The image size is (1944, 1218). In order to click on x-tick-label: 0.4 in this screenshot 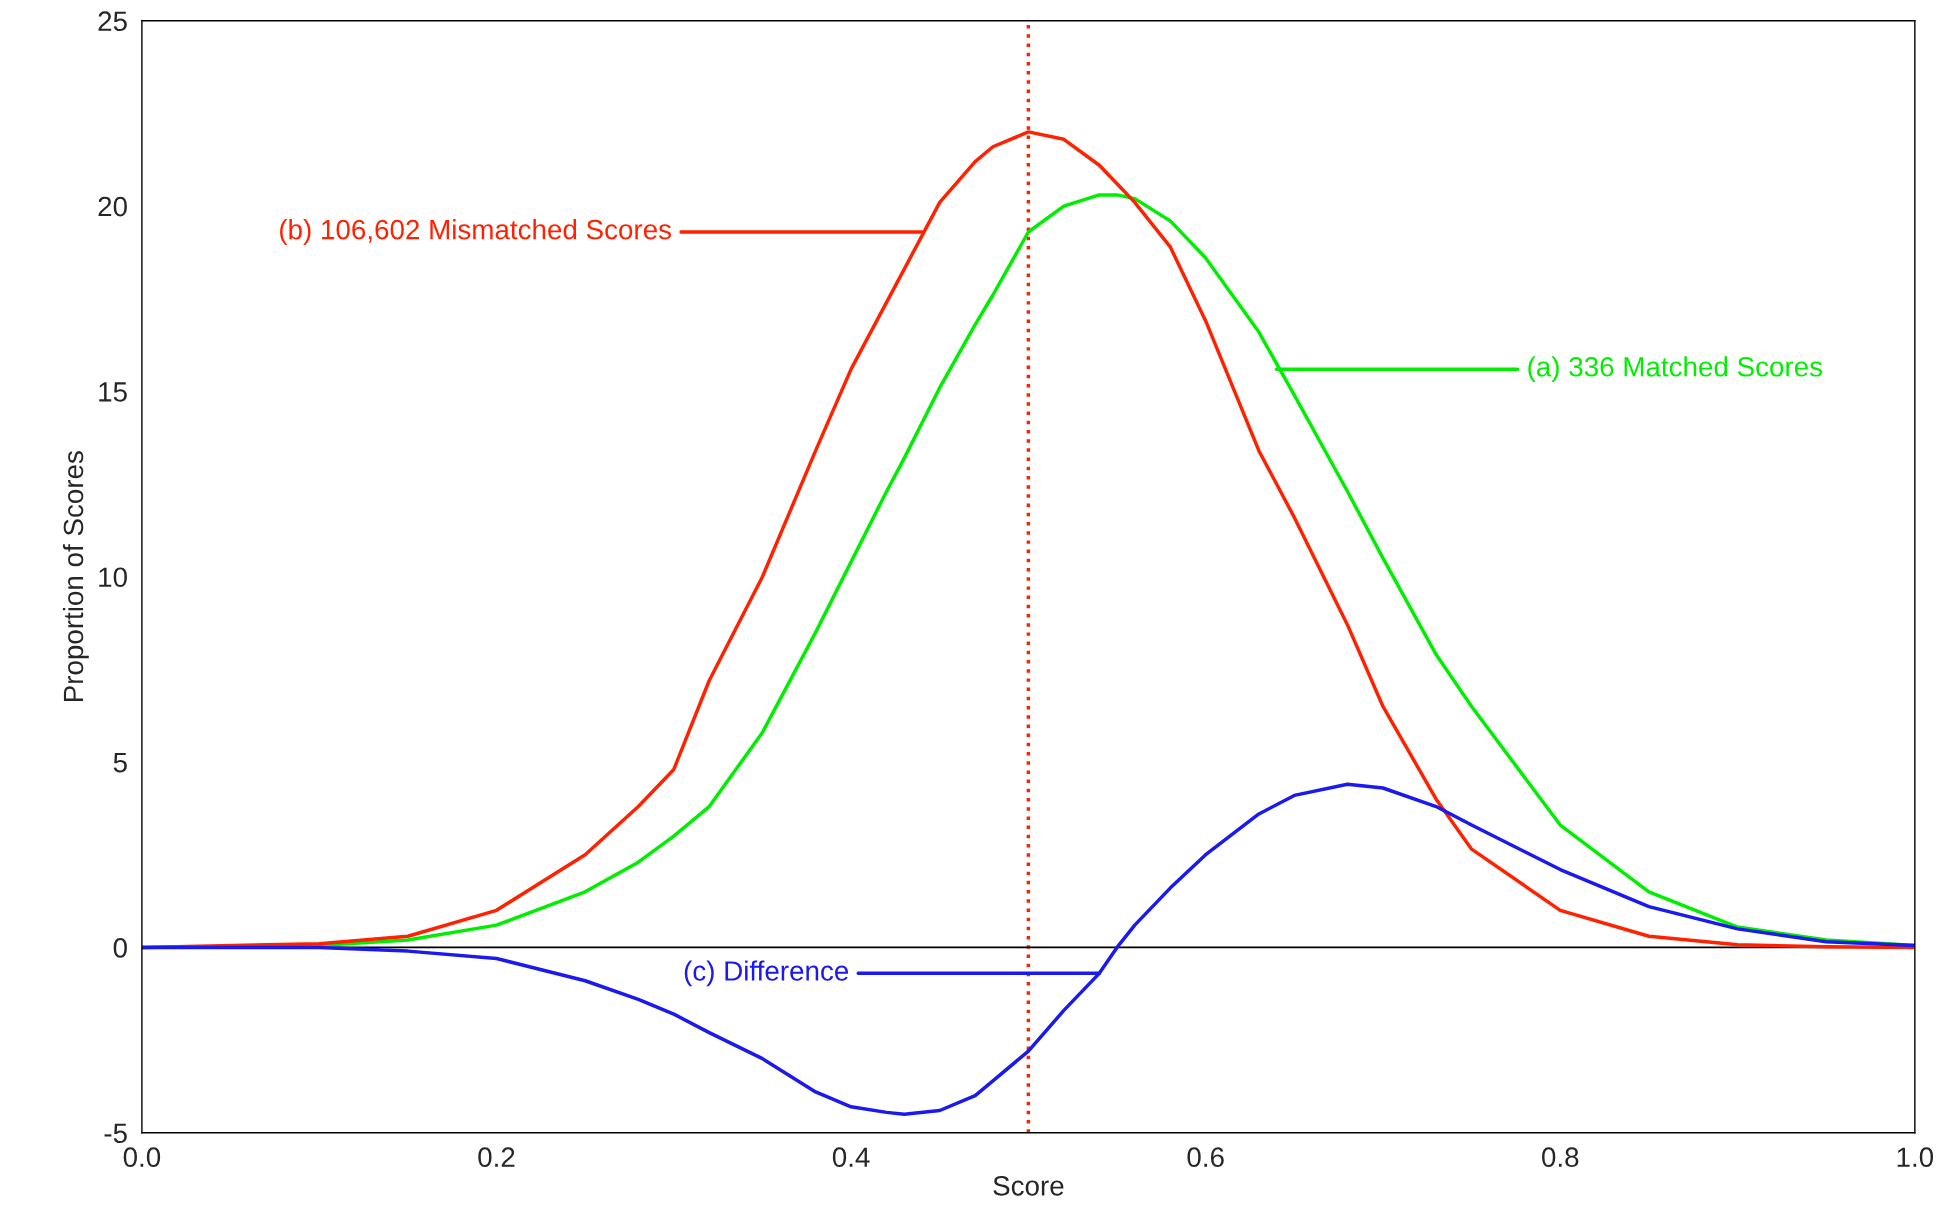, I will do `click(851, 1157)`.